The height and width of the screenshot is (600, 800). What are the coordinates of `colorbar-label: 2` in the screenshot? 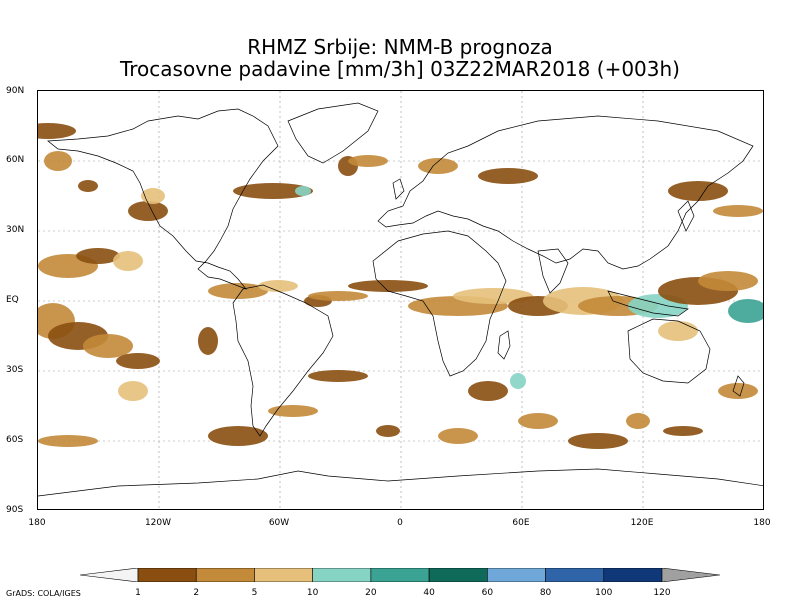 It's located at (196, 593).